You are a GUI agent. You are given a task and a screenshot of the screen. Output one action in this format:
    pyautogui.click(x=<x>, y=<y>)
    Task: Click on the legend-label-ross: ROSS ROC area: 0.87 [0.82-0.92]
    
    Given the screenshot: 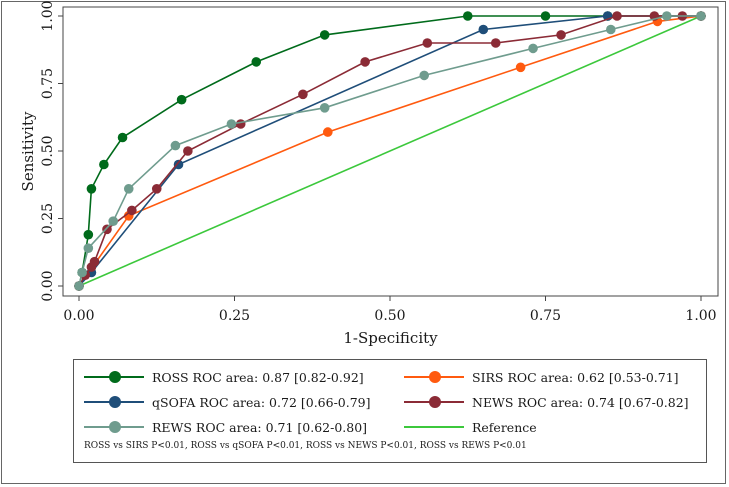 What is the action you would take?
    pyautogui.click(x=258, y=377)
    